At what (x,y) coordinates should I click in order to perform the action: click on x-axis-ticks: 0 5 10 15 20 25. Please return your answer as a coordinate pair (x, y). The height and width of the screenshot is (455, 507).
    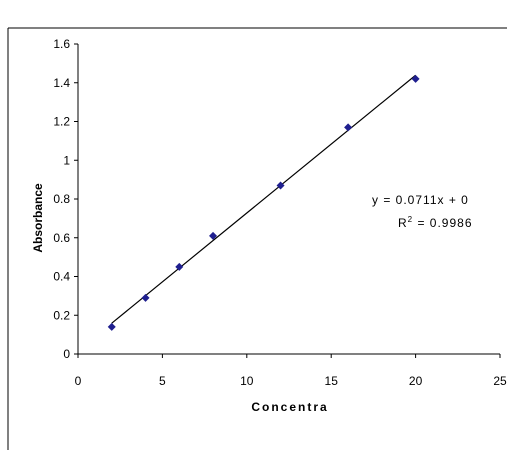
    Looking at the image, I should click on (291, 371).